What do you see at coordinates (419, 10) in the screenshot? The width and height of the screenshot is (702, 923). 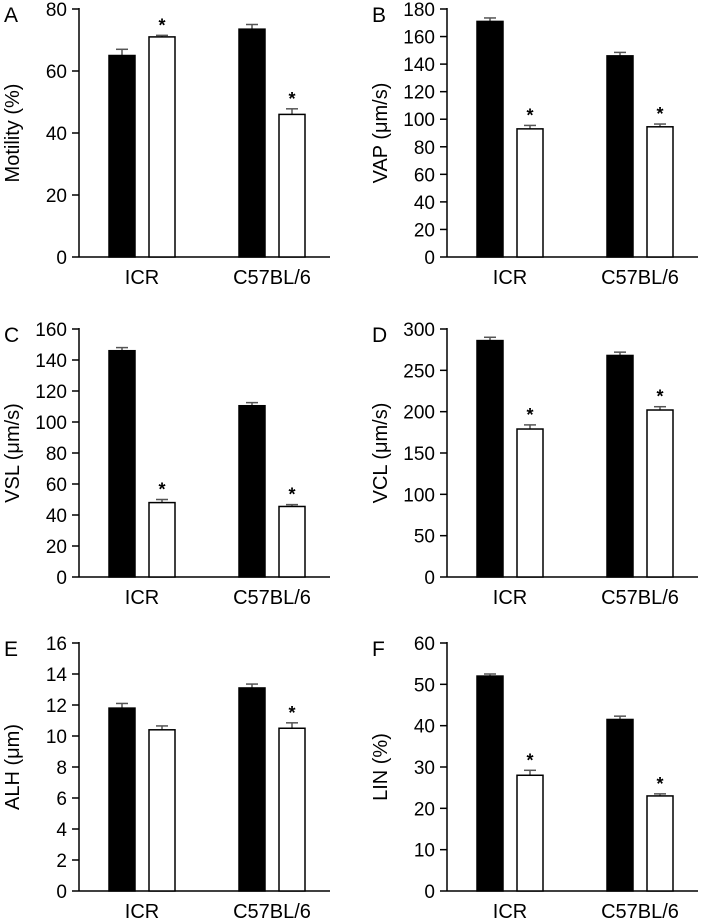 I see `y-tick-label-b: 180` at bounding box center [419, 10].